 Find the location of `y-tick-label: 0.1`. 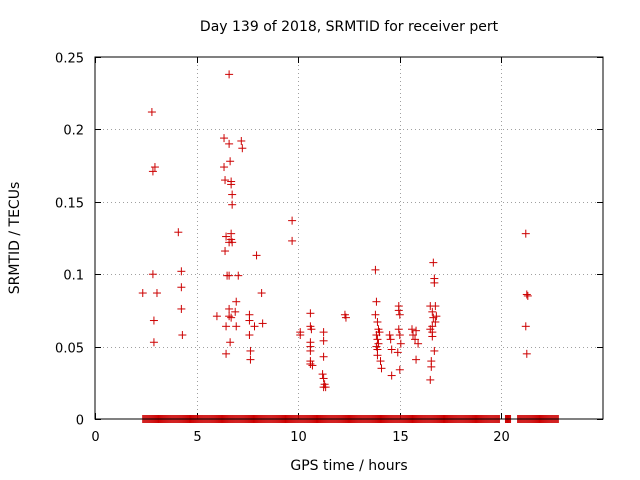

y-tick-label: 0.1 is located at coordinates (73, 276).